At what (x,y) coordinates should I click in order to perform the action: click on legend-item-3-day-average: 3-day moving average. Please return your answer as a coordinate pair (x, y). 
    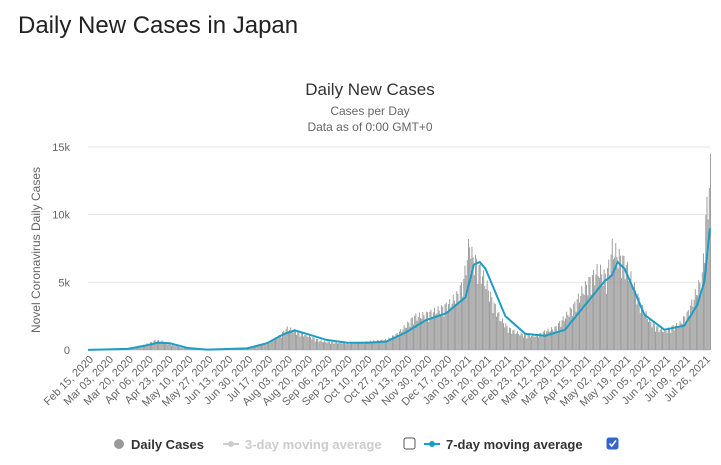
    Looking at the image, I should click on (319, 444).